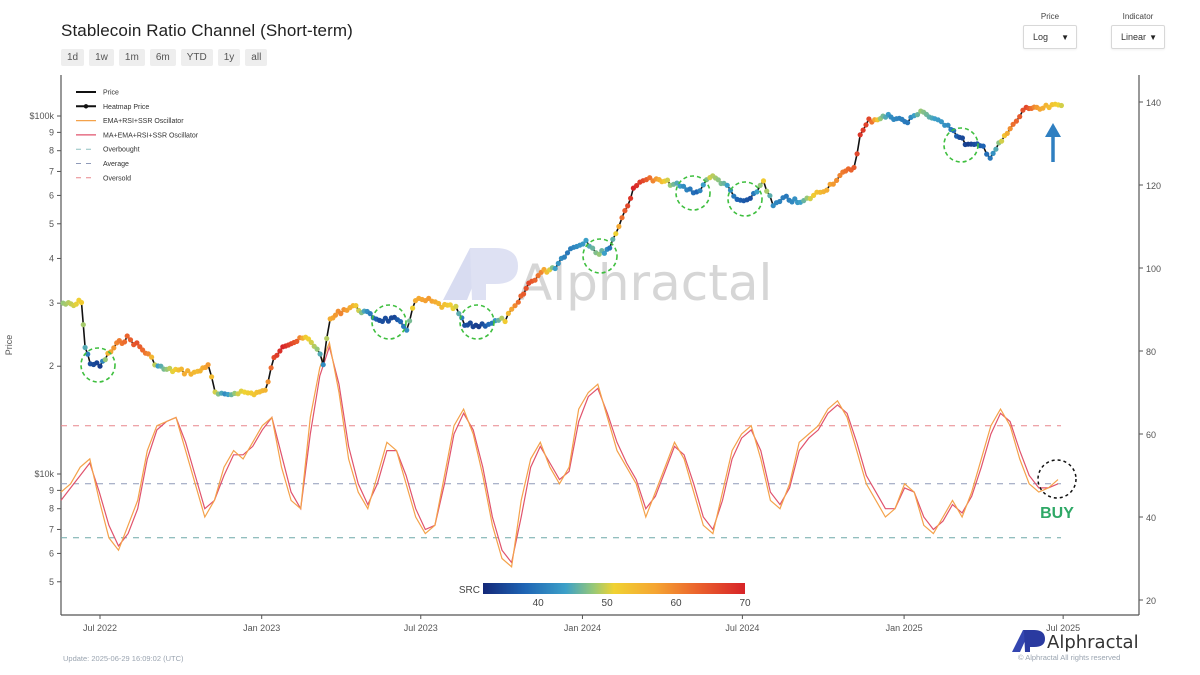 The width and height of the screenshot is (1200, 675). What do you see at coordinates (229, 57) in the screenshot?
I see `range-1y-button: 1y` at bounding box center [229, 57].